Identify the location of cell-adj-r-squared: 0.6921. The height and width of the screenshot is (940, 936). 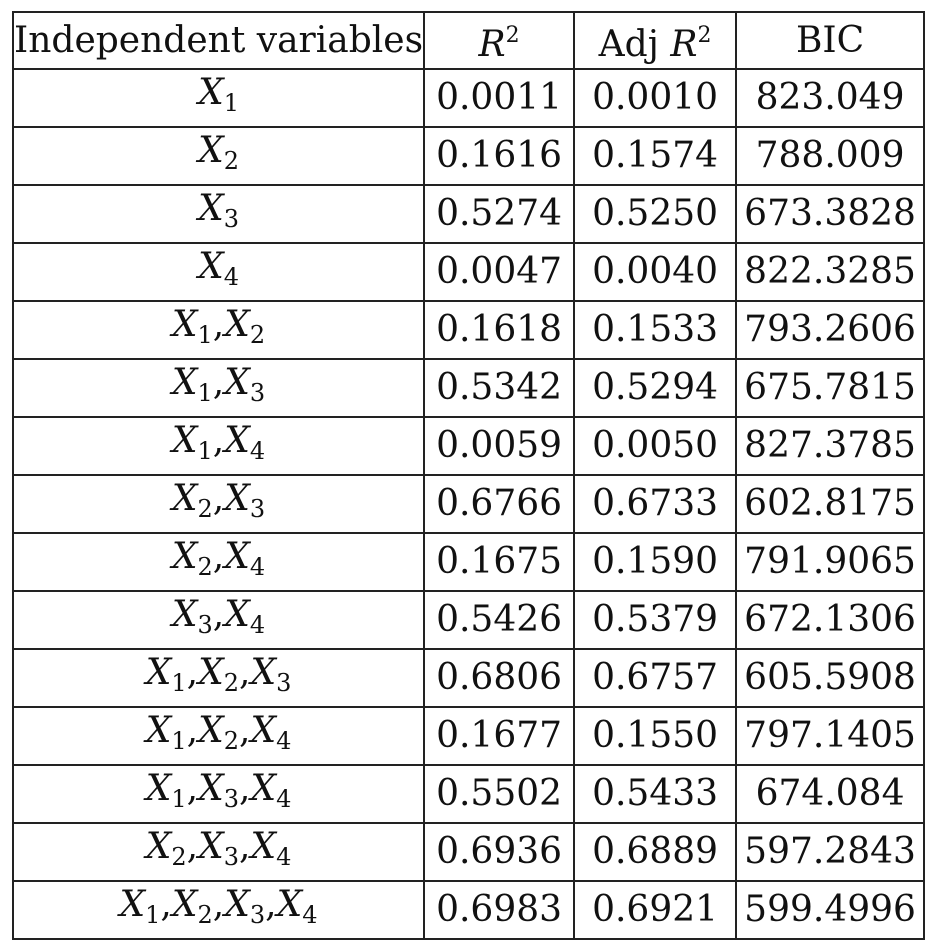
(655, 910).